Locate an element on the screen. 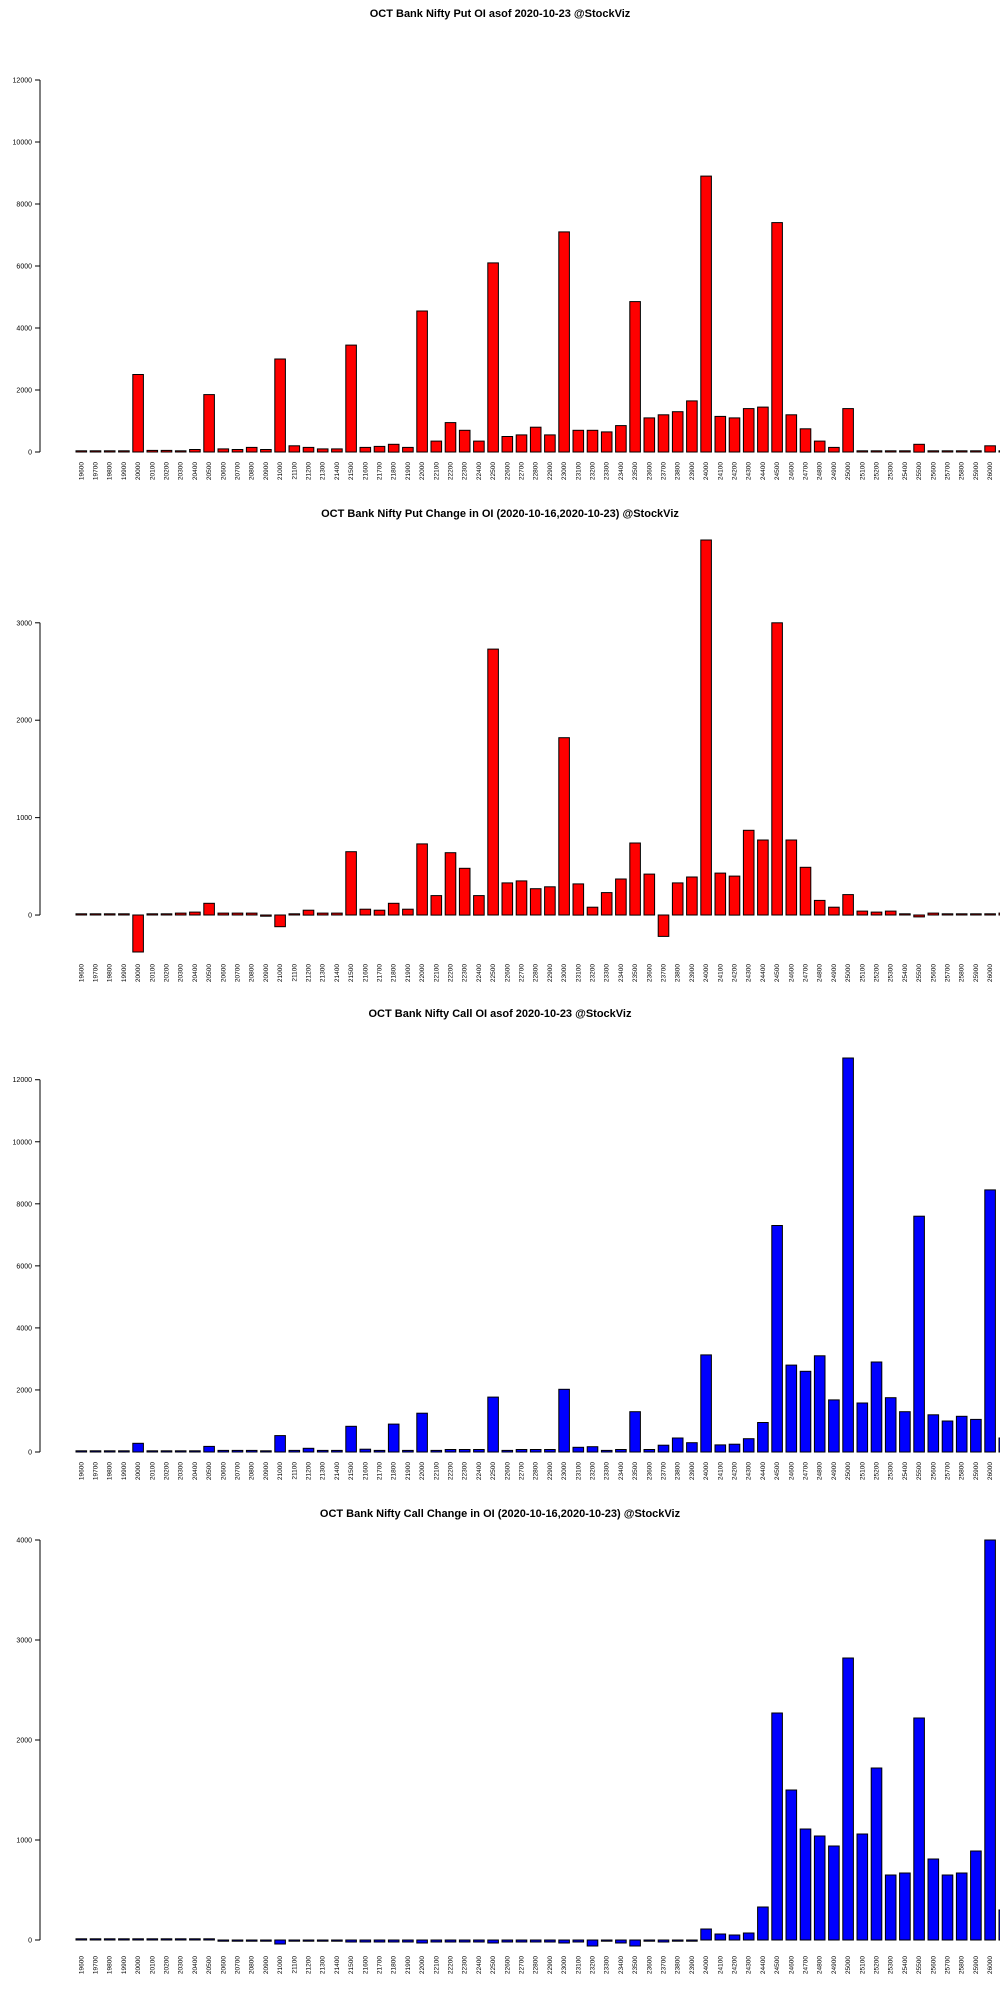 This screenshot has height=2000, width=1000. x-tick-label: 25400 is located at coordinates (905, 471).